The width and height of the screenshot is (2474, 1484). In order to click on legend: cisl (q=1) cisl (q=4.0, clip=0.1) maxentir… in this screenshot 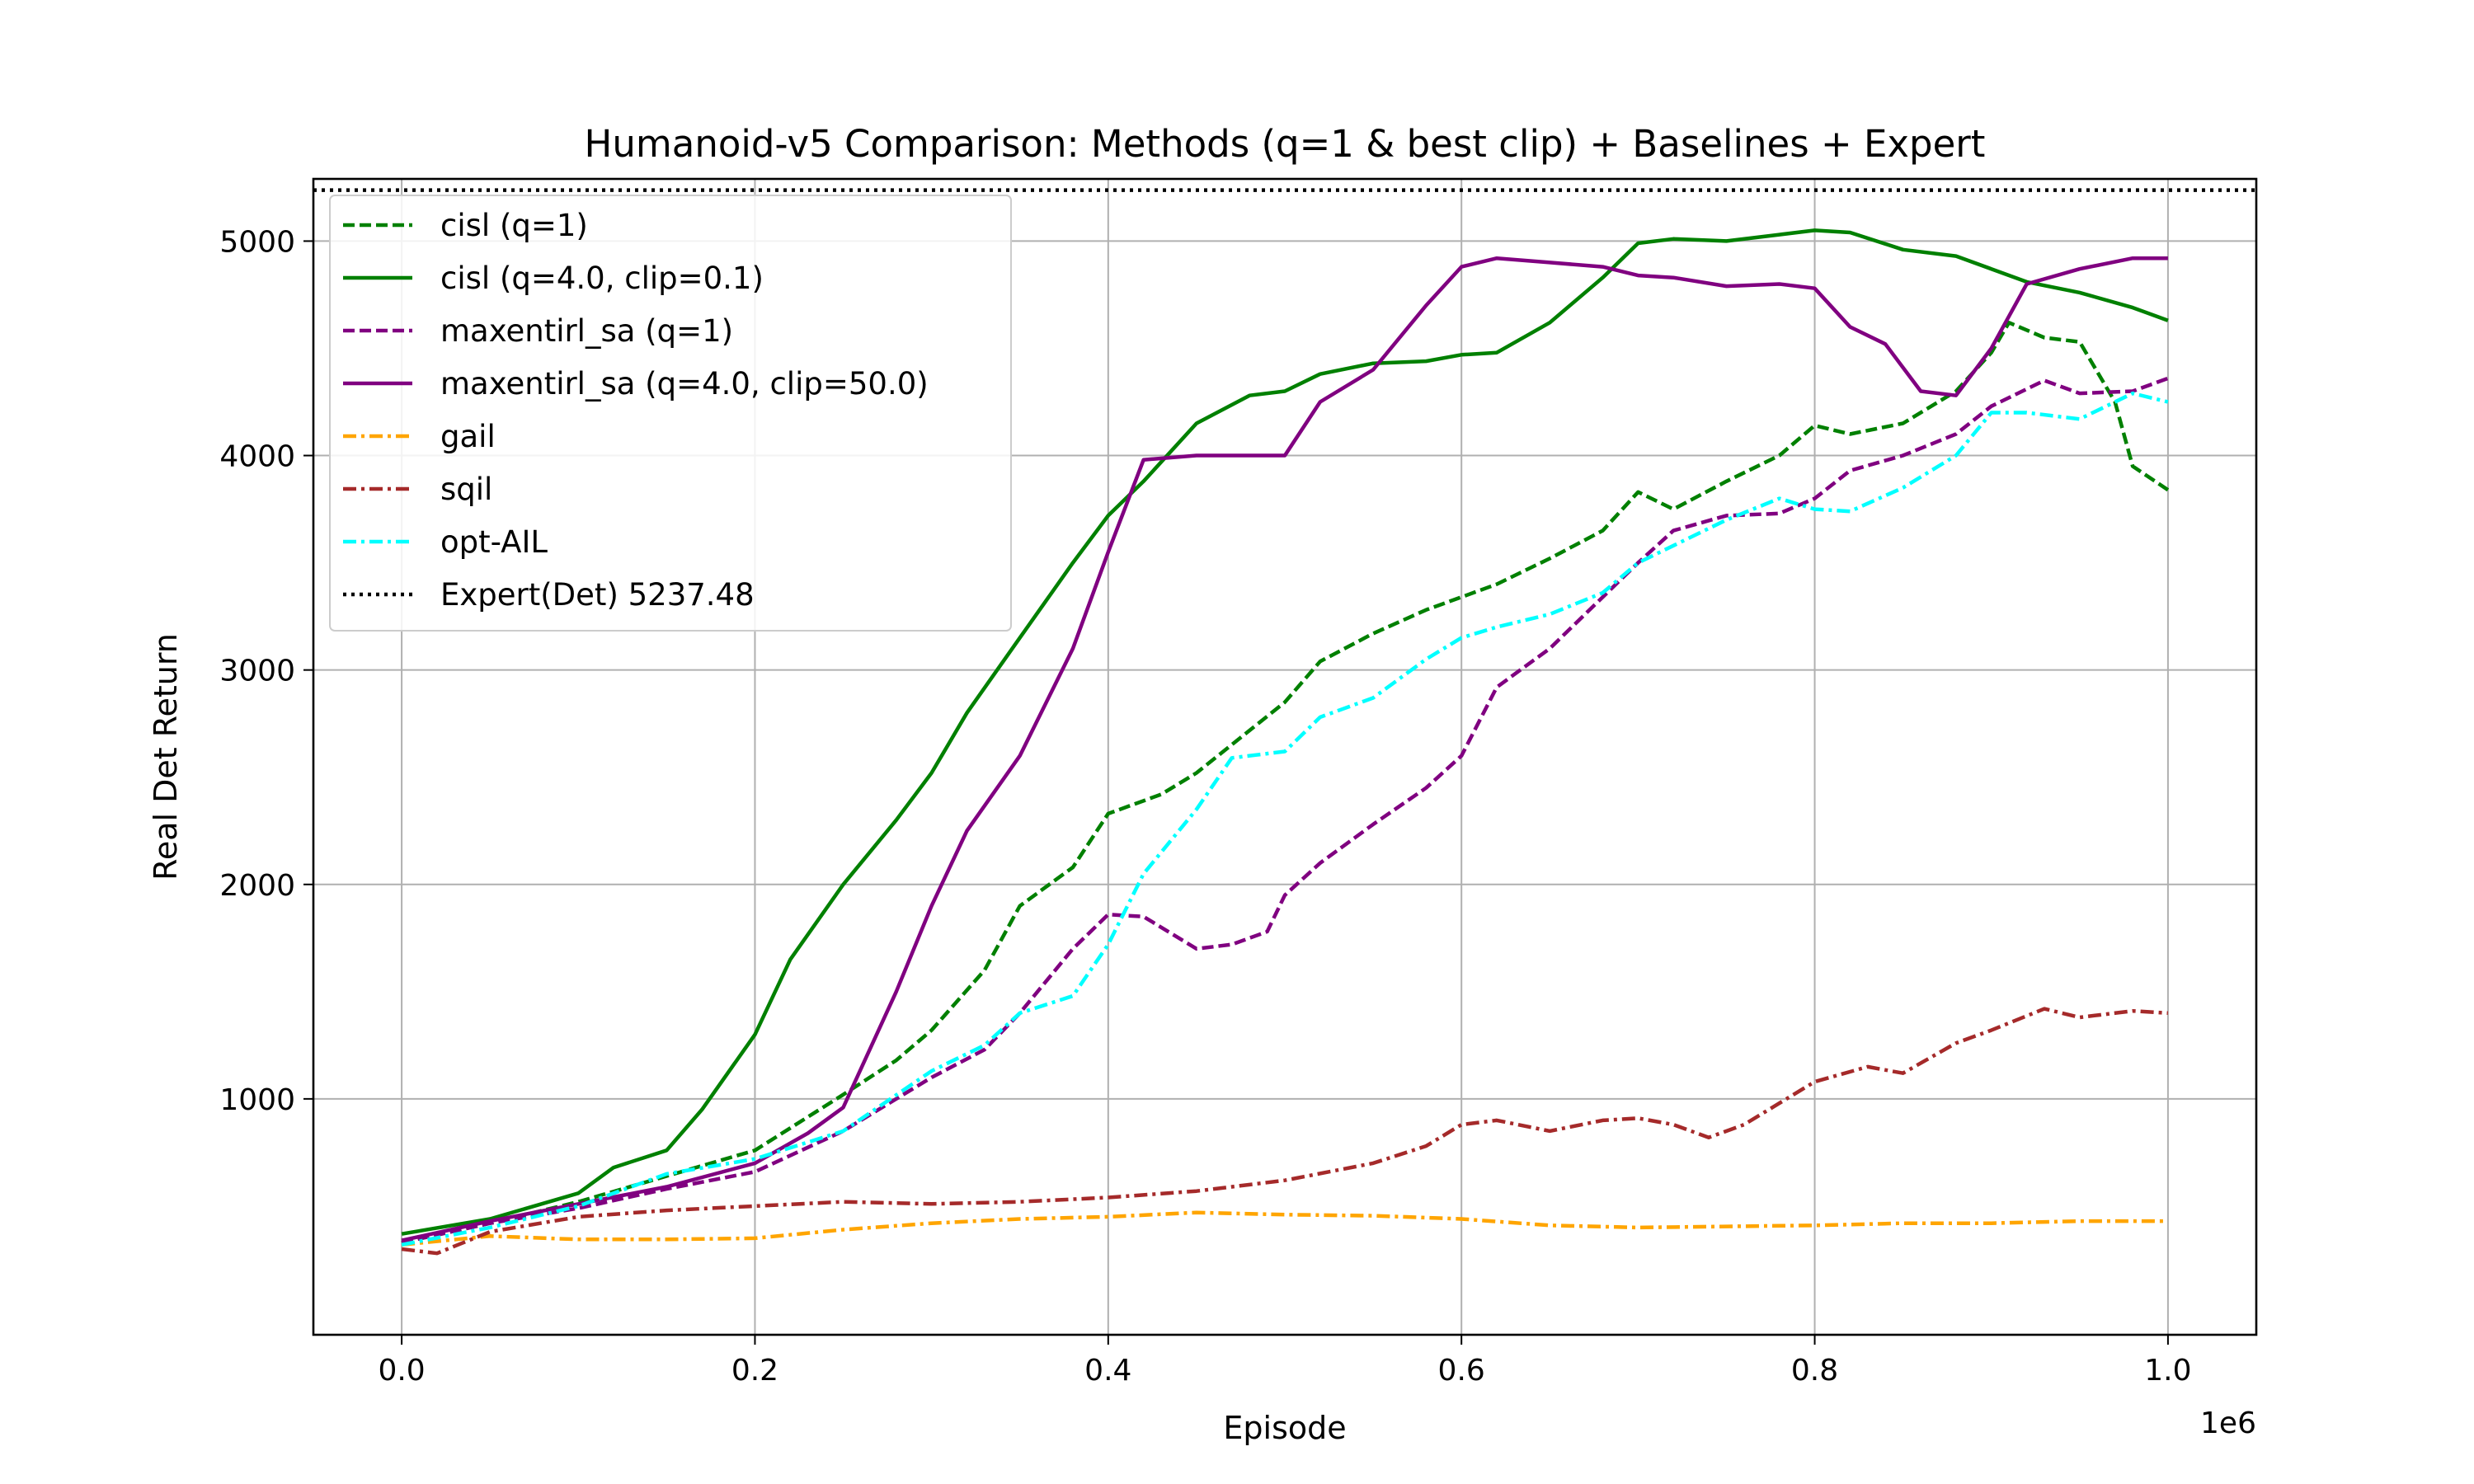, I will do `click(670, 413)`.